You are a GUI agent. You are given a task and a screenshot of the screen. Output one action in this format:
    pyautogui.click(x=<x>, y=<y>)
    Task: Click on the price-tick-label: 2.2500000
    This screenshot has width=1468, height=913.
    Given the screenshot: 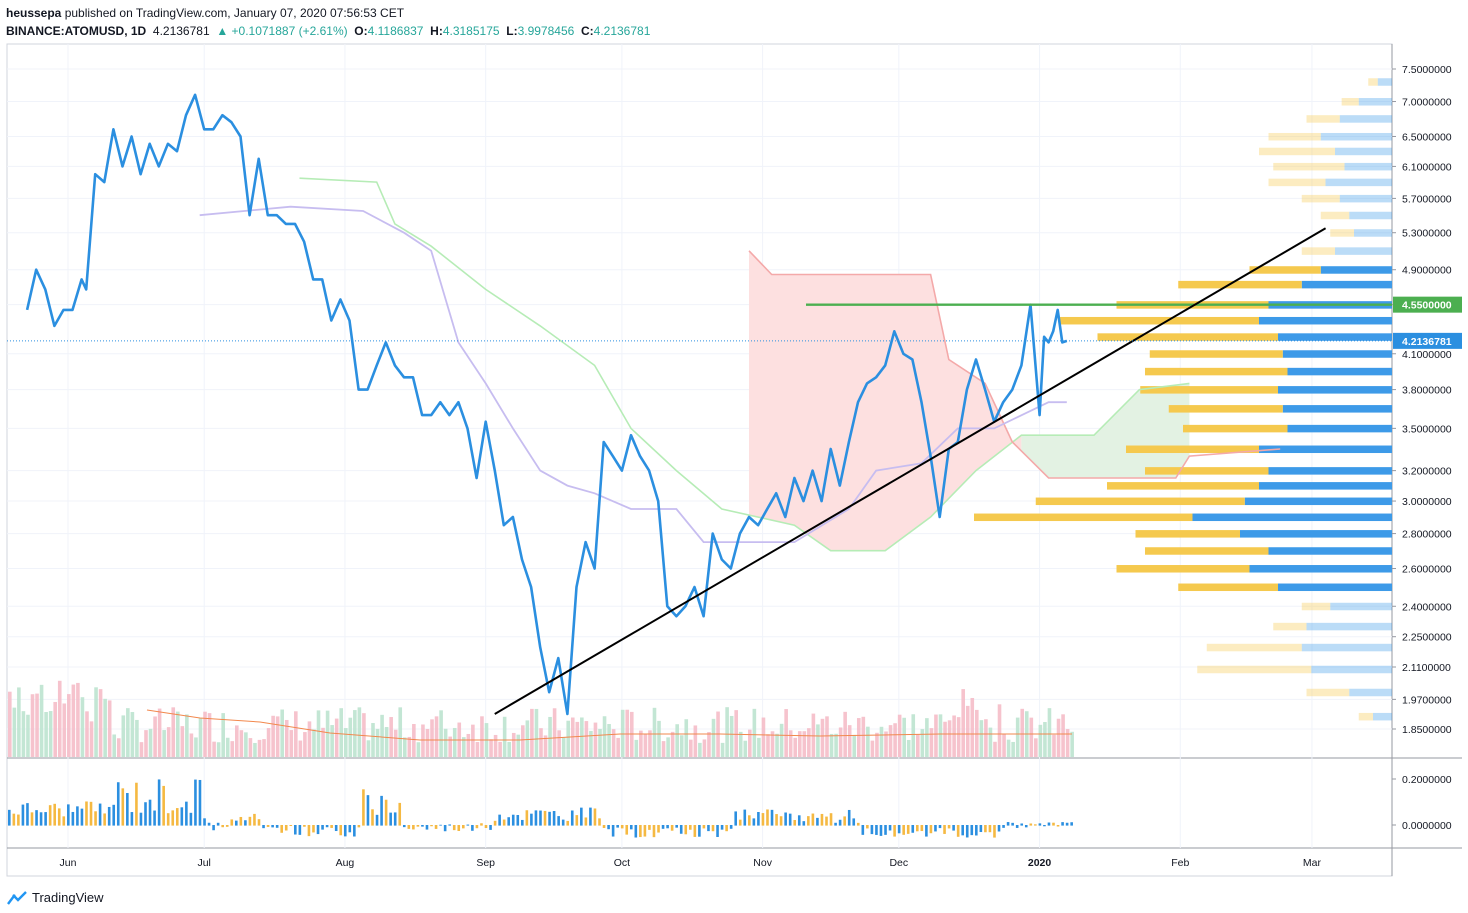 What is the action you would take?
    pyautogui.click(x=1427, y=638)
    